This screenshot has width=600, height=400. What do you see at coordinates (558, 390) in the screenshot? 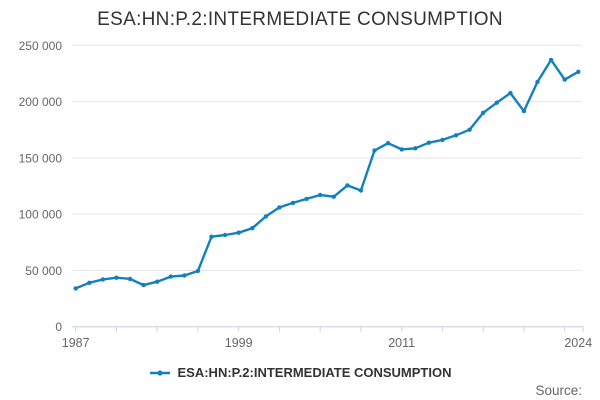
I see `source-label: Source:` at bounding box center [558, 390].